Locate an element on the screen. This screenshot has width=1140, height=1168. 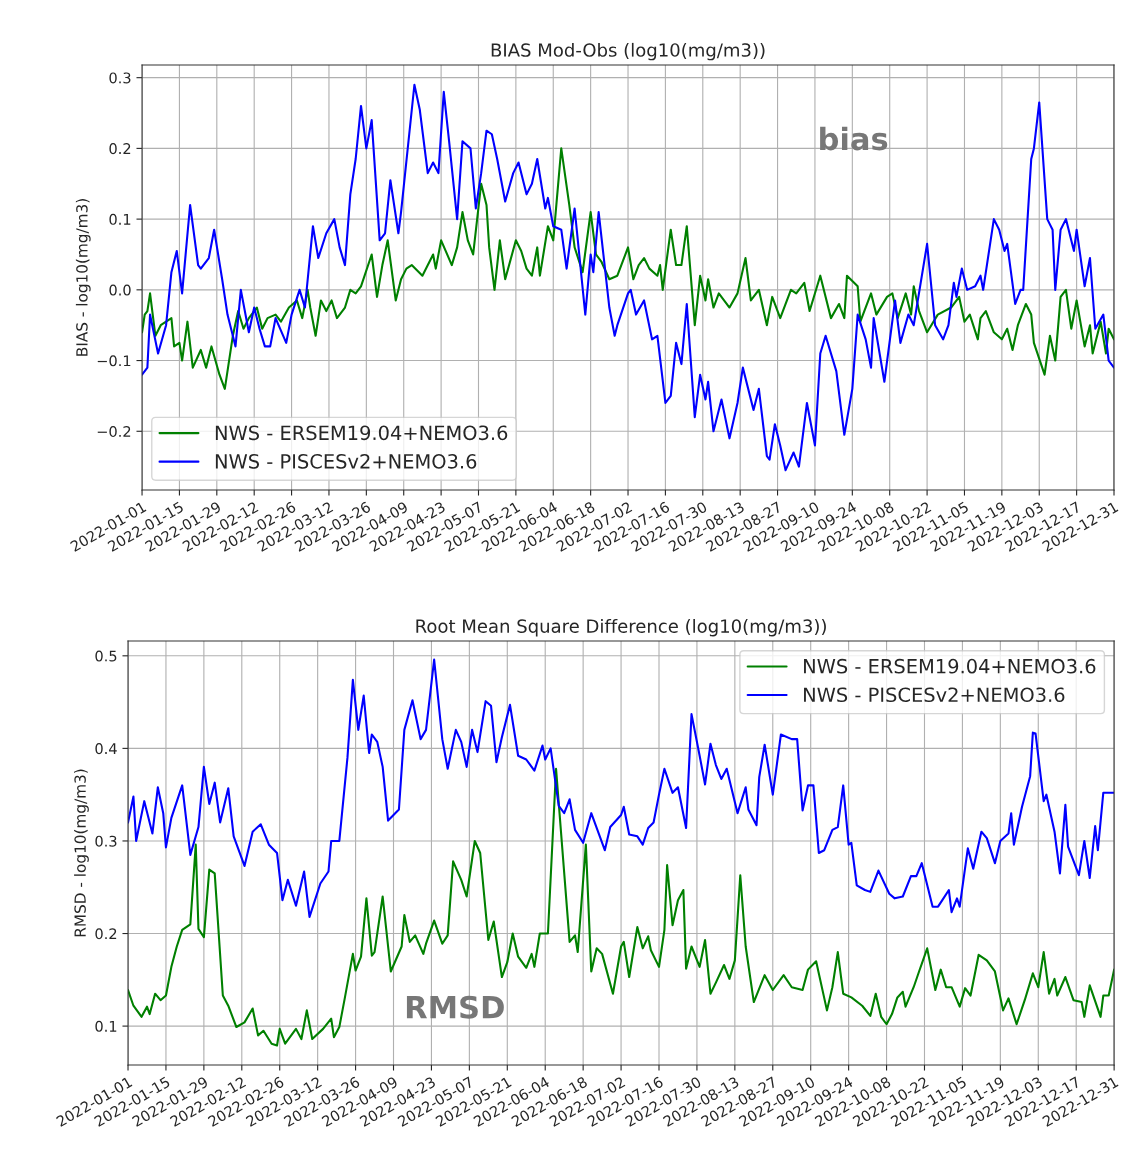
y-tick-label: −0.2 is located at coordinates (114, 431).